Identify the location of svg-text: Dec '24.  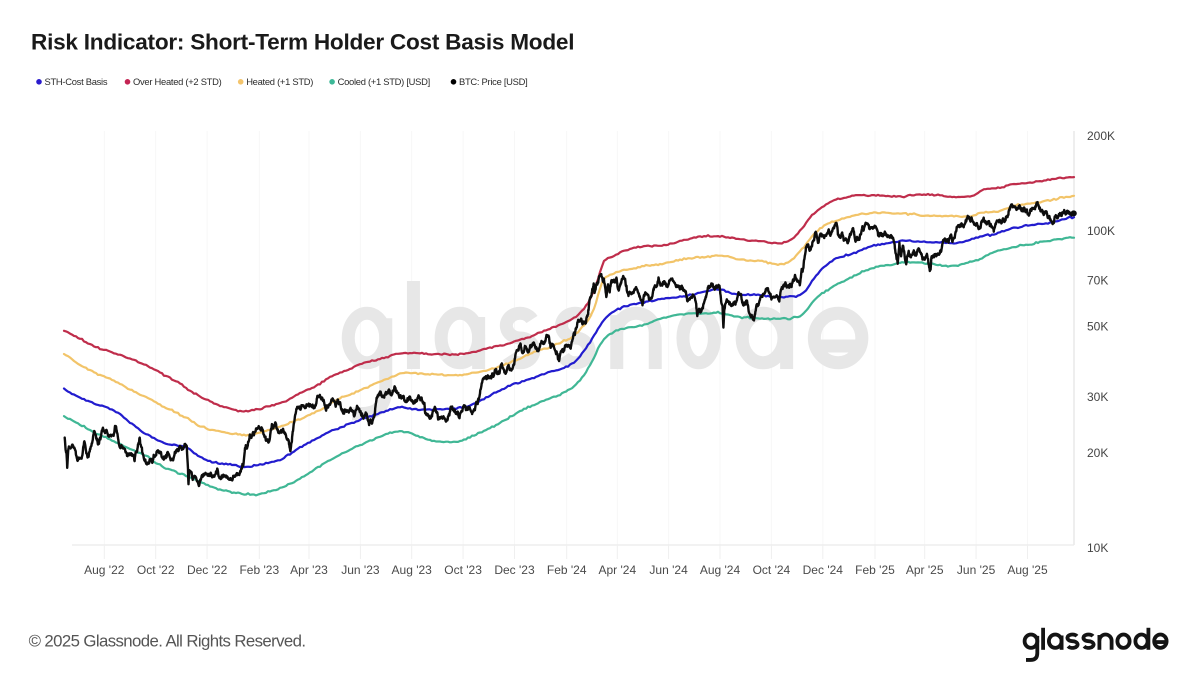
(823, 570).